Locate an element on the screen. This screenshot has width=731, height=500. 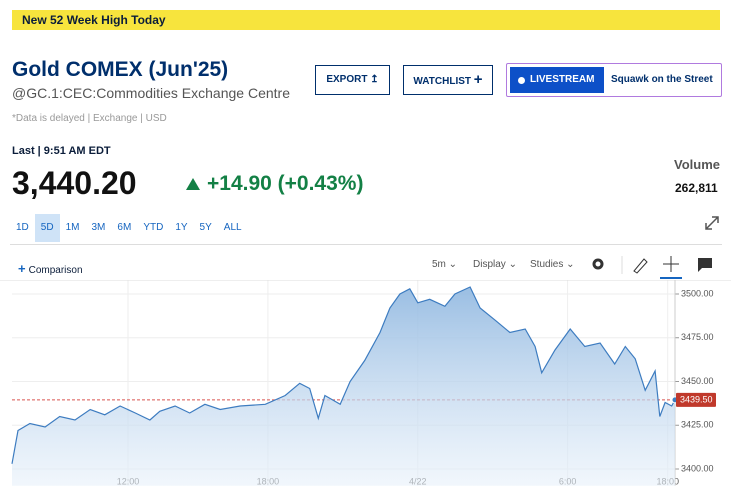
range-tab: ALL is located at coordinates (232, 227).